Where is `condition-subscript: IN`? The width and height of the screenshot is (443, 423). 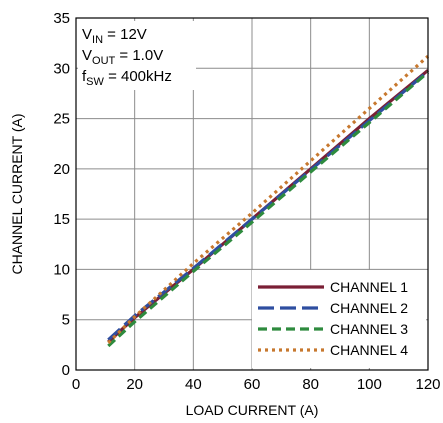 condition-subscript: IN is located at coordinates (97, 40).